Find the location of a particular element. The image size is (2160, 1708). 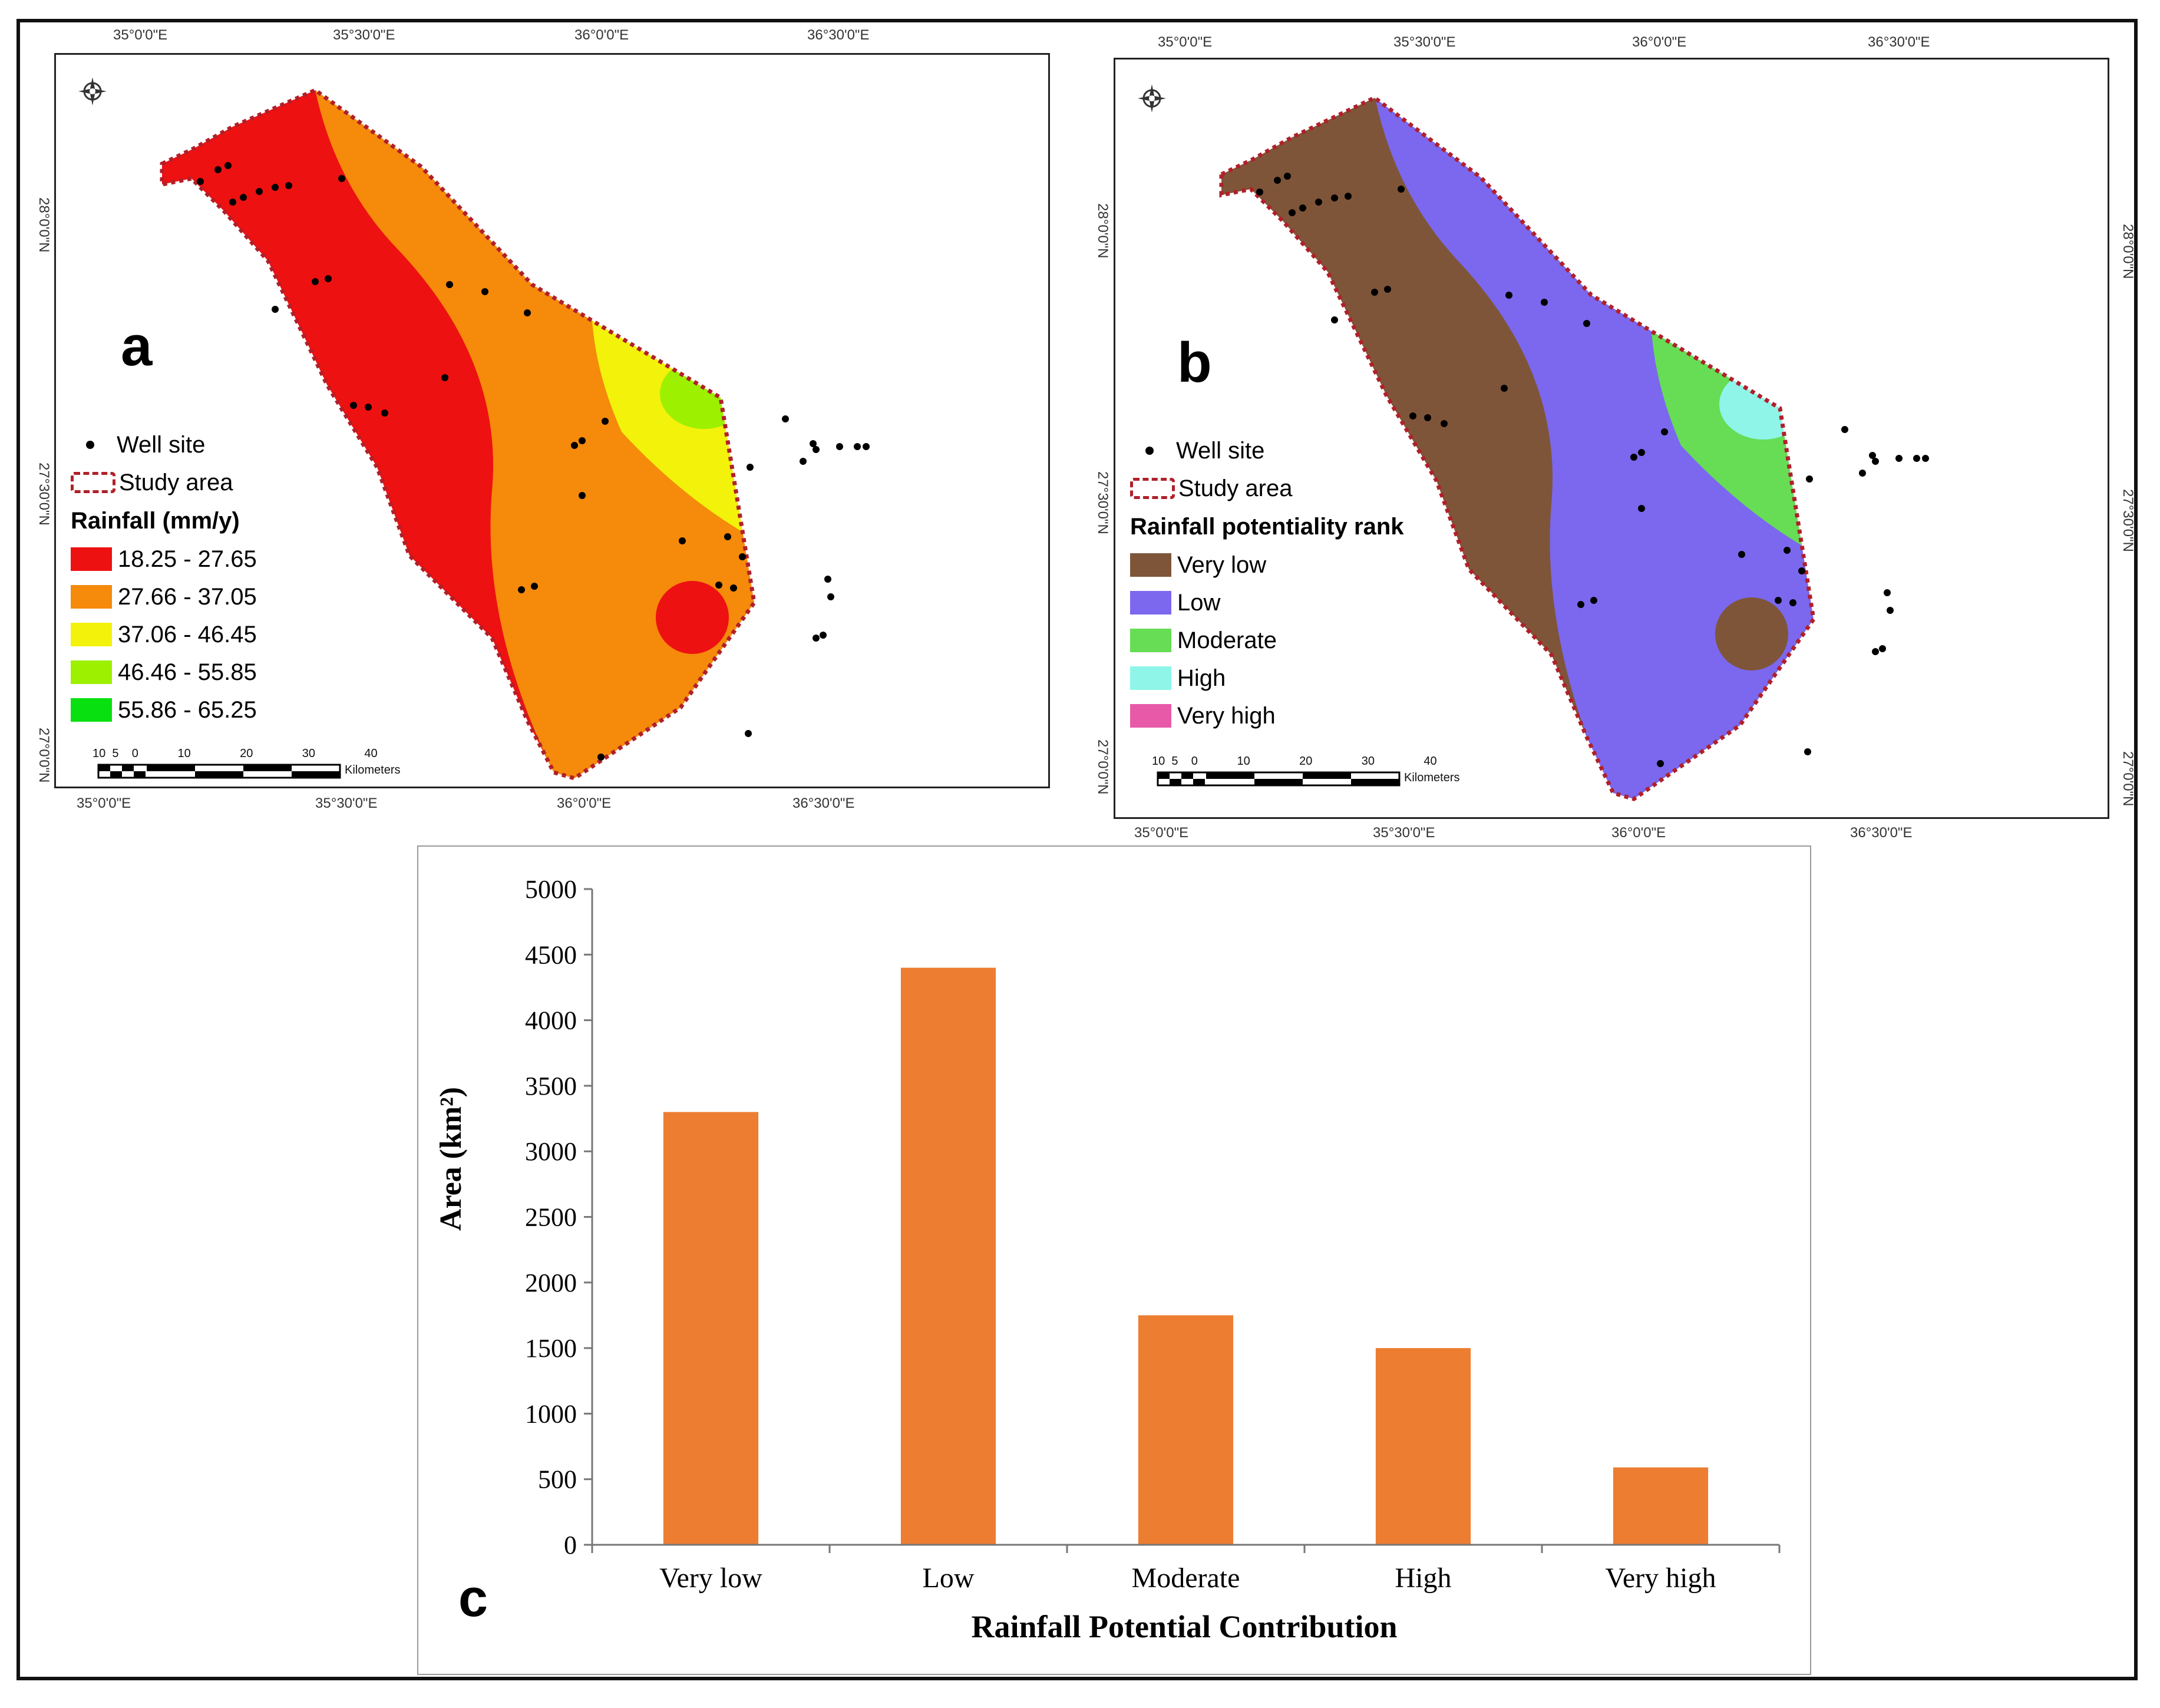

scale-unit-a: Kilometers is located at coordinates (373, 770).